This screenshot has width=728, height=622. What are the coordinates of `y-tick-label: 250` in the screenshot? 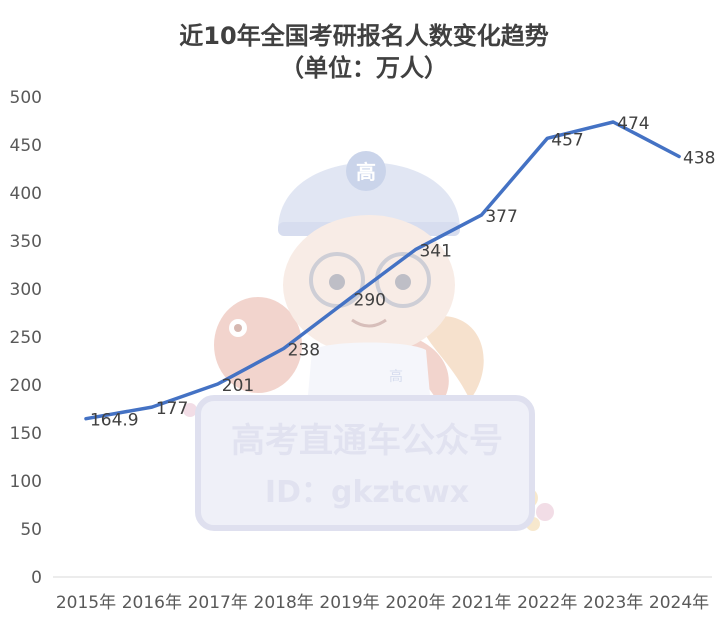 It's located at (26, 338).